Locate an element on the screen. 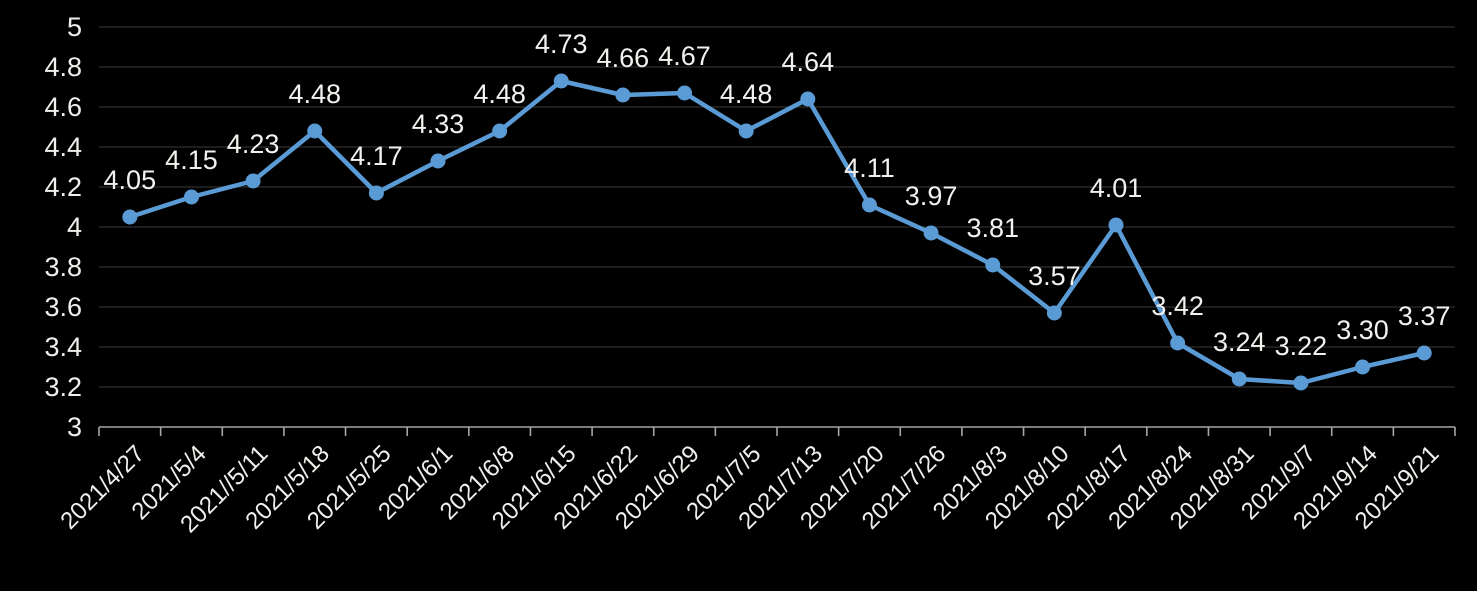  y-axis-tick-label: 3.8 is located at coordinates (63, 267).